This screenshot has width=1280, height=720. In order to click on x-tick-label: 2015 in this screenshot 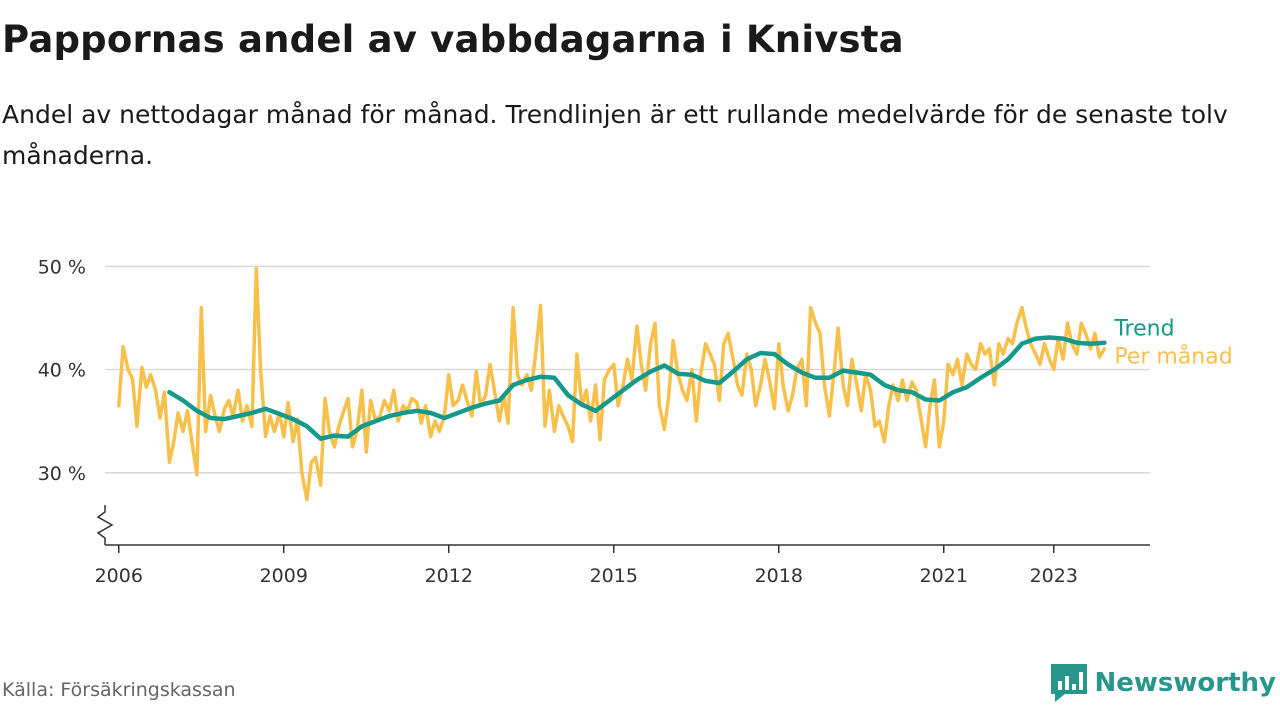, I will do `click(614, 576)`.